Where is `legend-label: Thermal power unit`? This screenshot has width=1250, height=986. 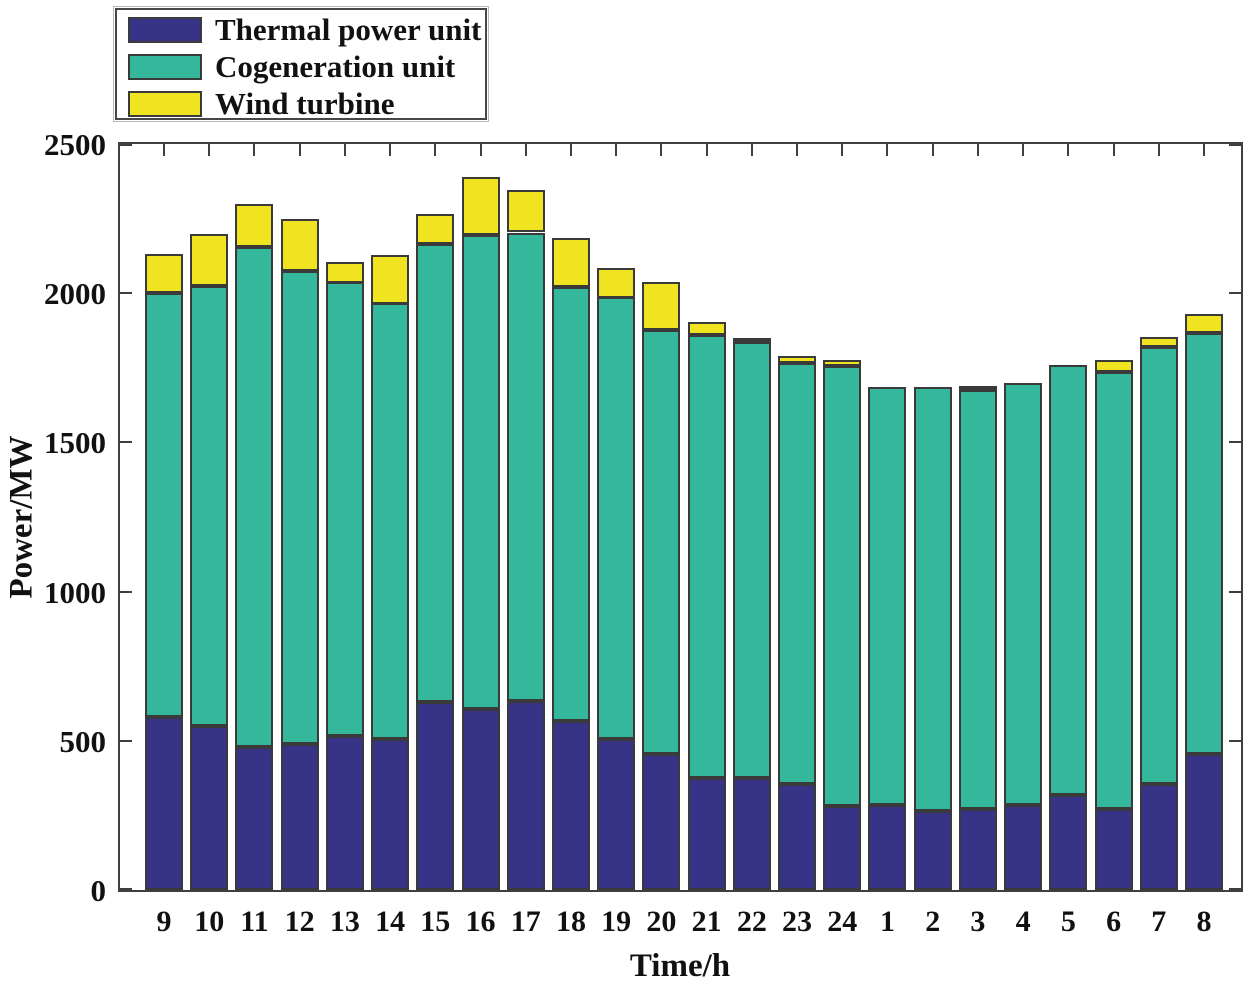 legend-label: Thermal power unit is located at coordinates (348, 29).